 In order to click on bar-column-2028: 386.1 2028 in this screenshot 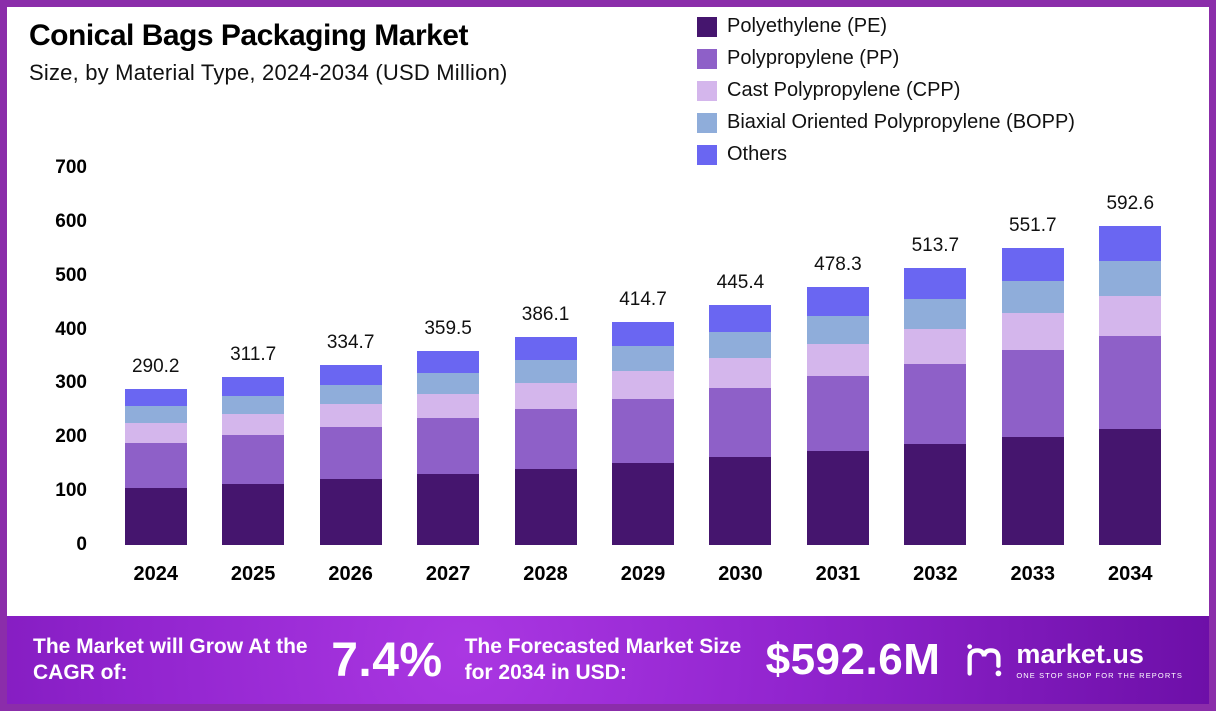, I will do `click(545, 376)`.